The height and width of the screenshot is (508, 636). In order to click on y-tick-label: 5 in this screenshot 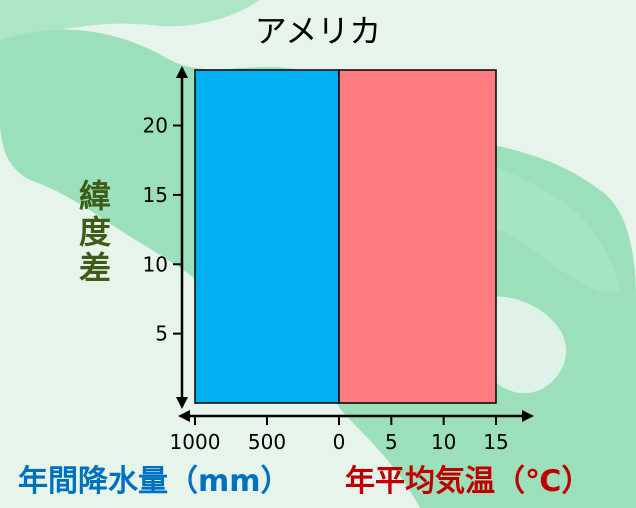, I will do `click(161, 334)`.